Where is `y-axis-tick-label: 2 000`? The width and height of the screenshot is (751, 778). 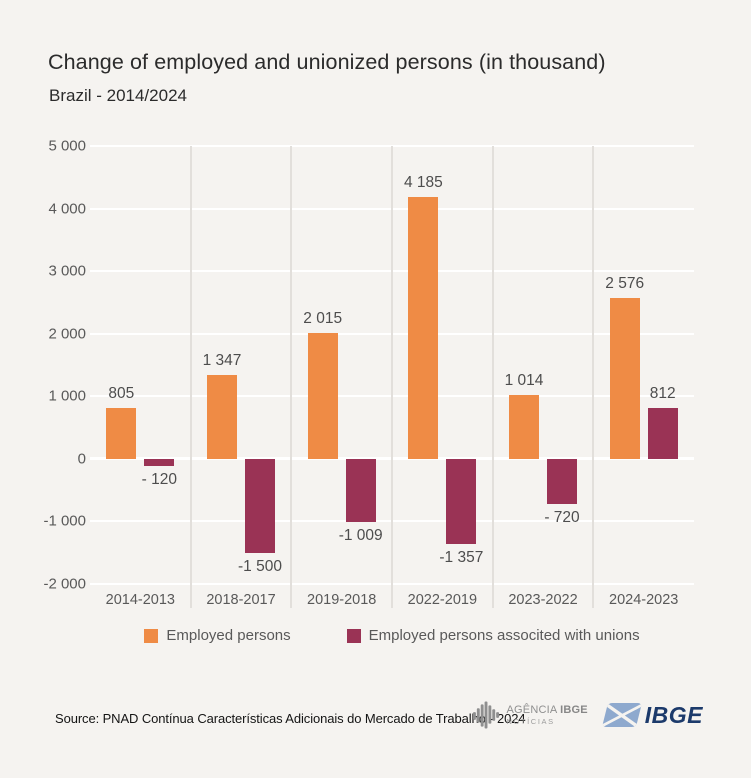 y-axis-tick-label: 2 000 is located at coordinates (67, 334).